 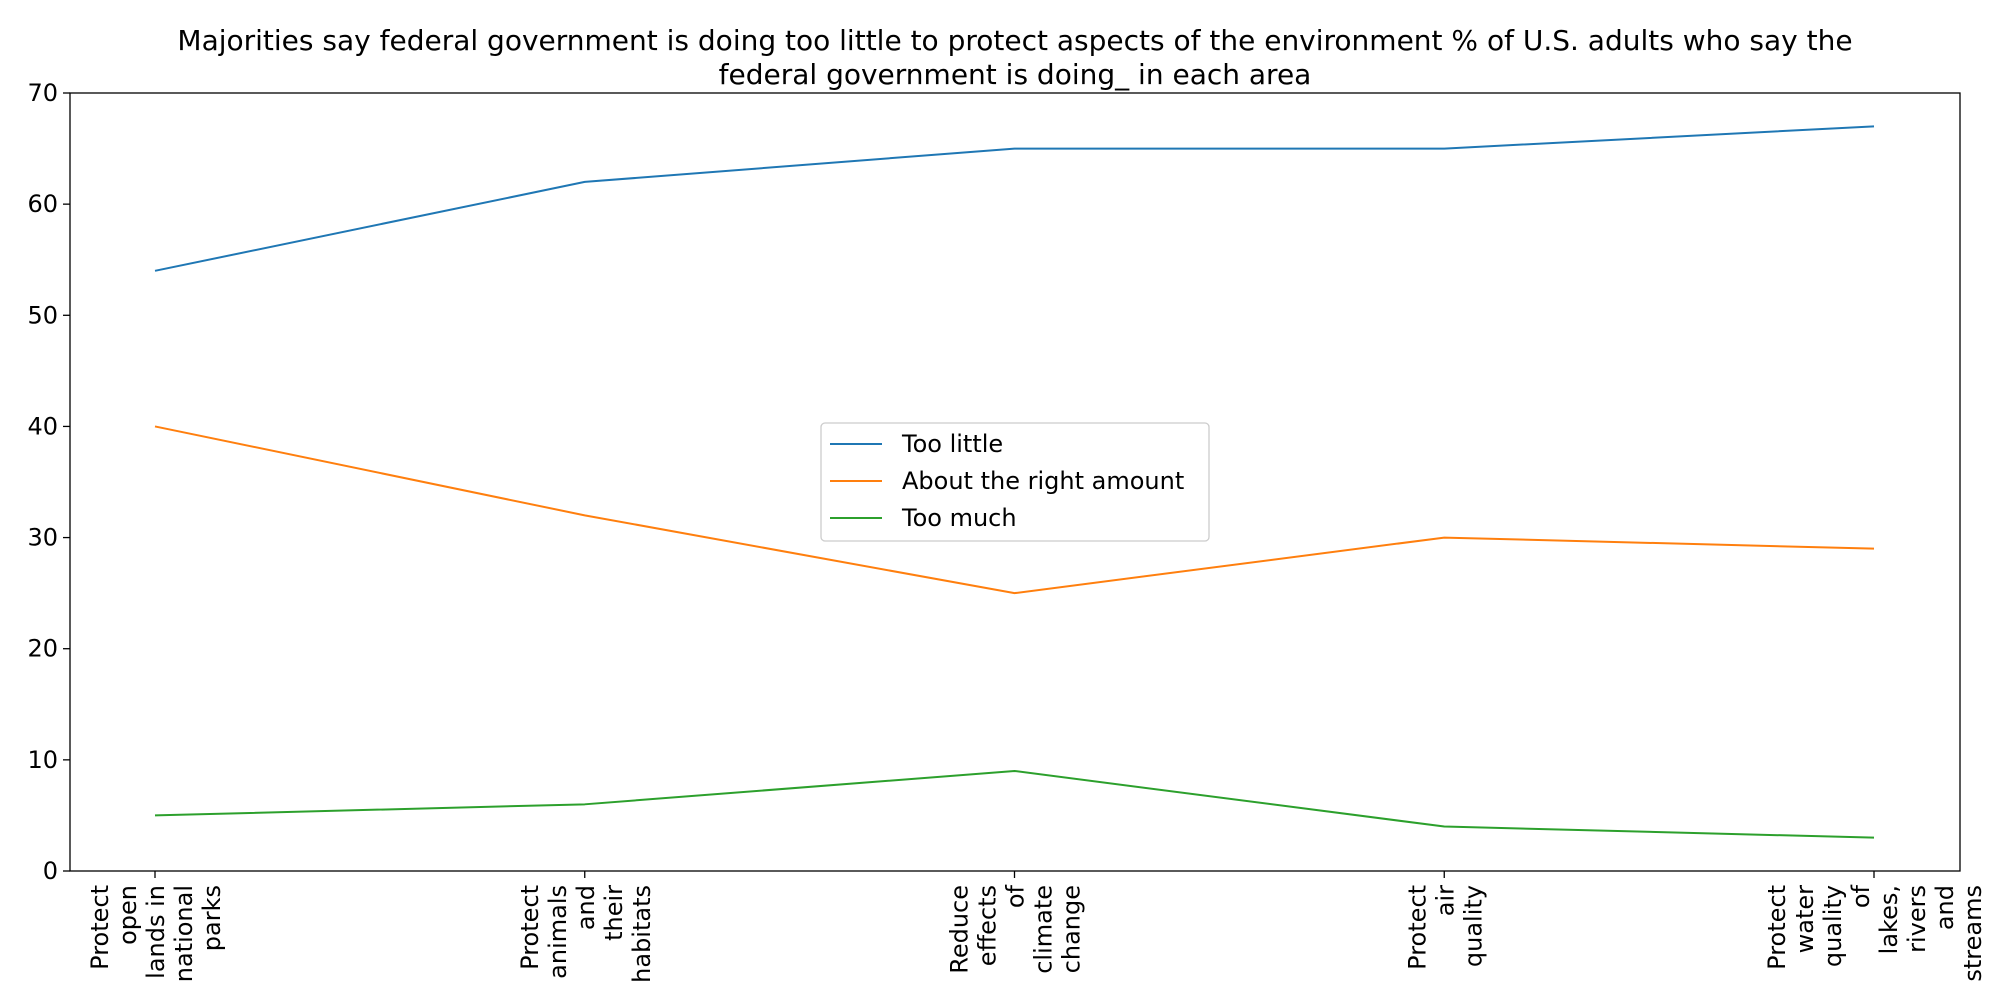 I want to click on legend-frame, so click(x=1015, y=482).